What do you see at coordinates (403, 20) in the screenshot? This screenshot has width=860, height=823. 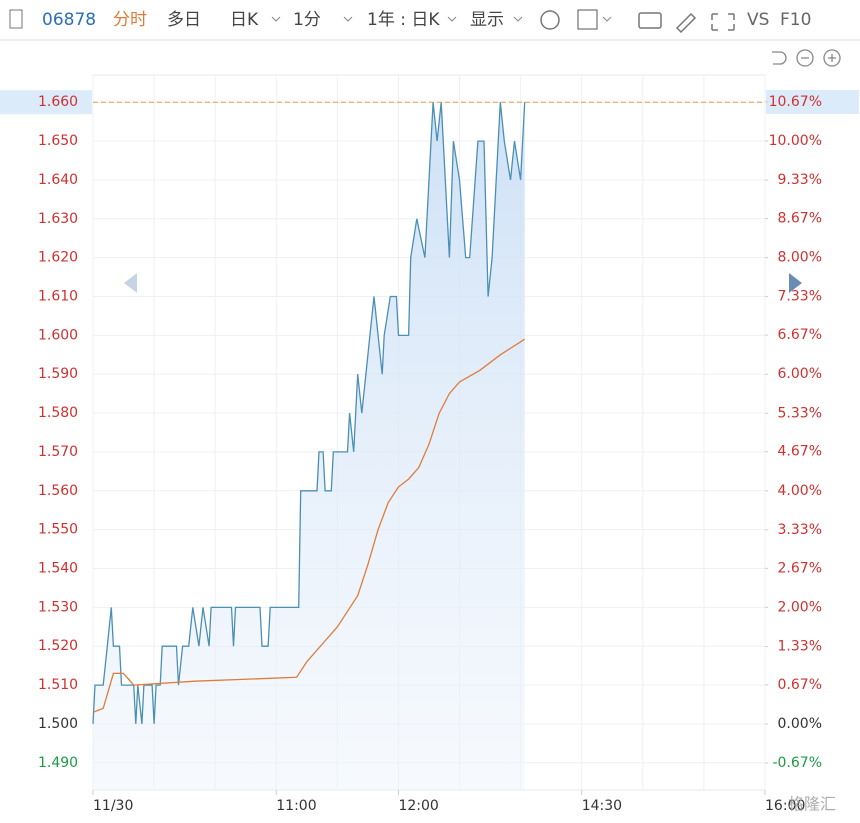 I see `tab: 1年 : 日K` at bounding box center [403, 20].